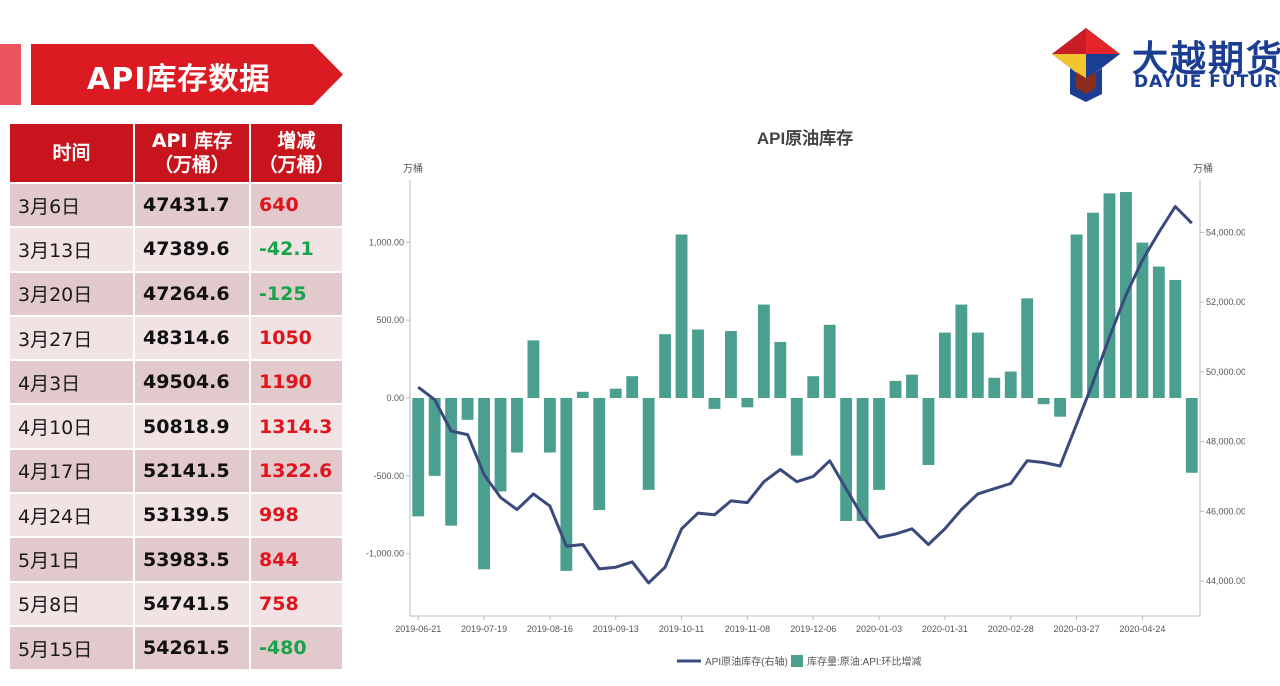 This screenshot has height=686, width=1280. I want to click on cell-date: 5月15日, so click(71, 648).